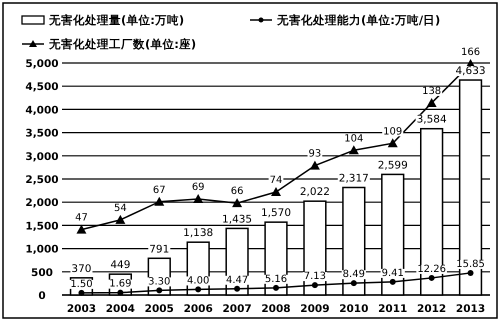 Image resolution: width=500 pixels, height=321 pixels. What do you see at coordinates (42, 272) in the screenshot?
I see `y-tick-label: 500` at bounding box center [42, 272].